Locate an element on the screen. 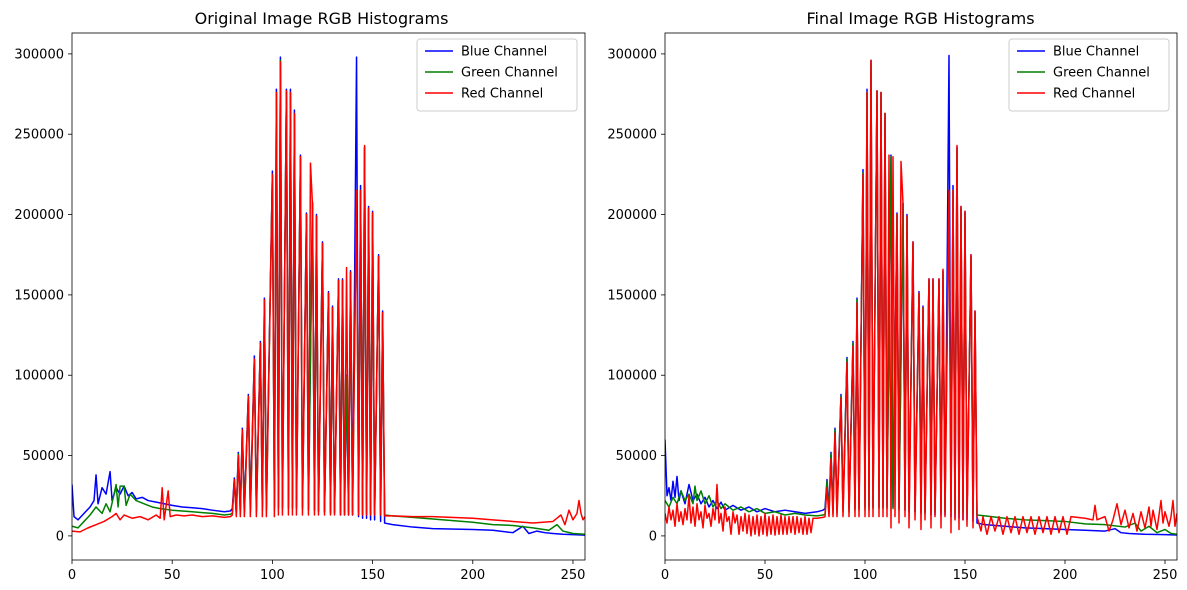  chart-title: Original Image RGB Histograms is located at coordinates (322, 18).